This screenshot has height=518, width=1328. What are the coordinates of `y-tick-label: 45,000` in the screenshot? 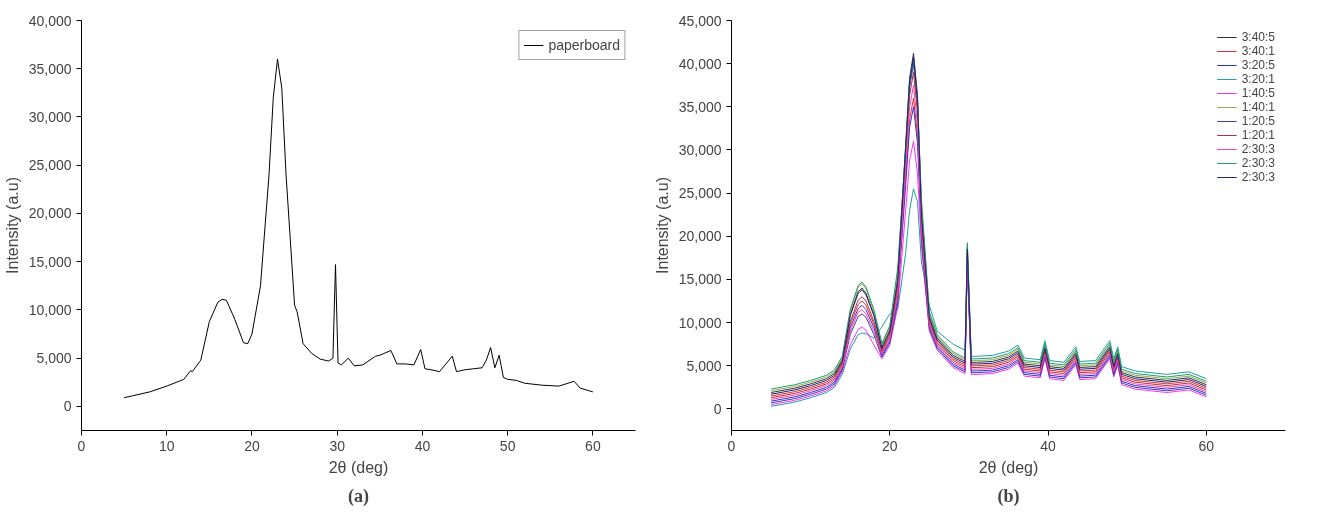 It's located at (700, 20).